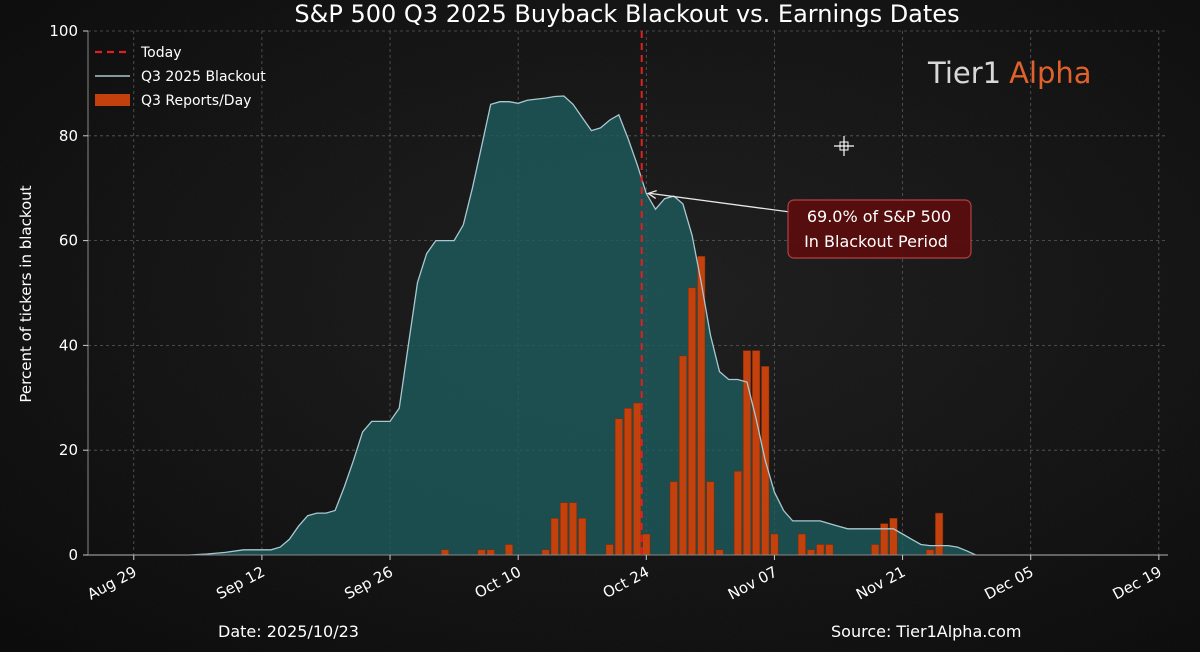 Image resolution: width=1200 pixels, height=652 pixels. Describe the element at coordinates (926, 631) in the screenshot. I see `footer-source: Source: Tier1Alpha.com` at that location.